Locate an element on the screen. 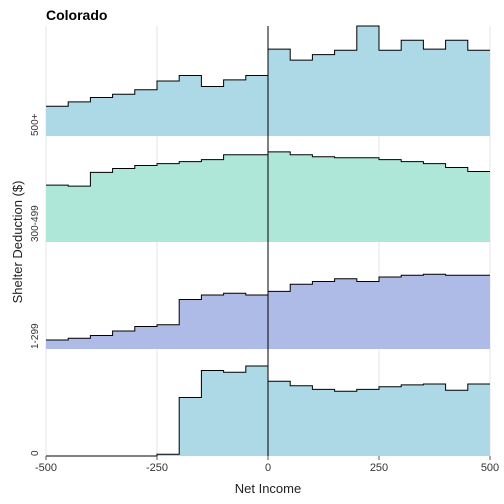  panel-label: 0 is located at coordinates (35, 453).